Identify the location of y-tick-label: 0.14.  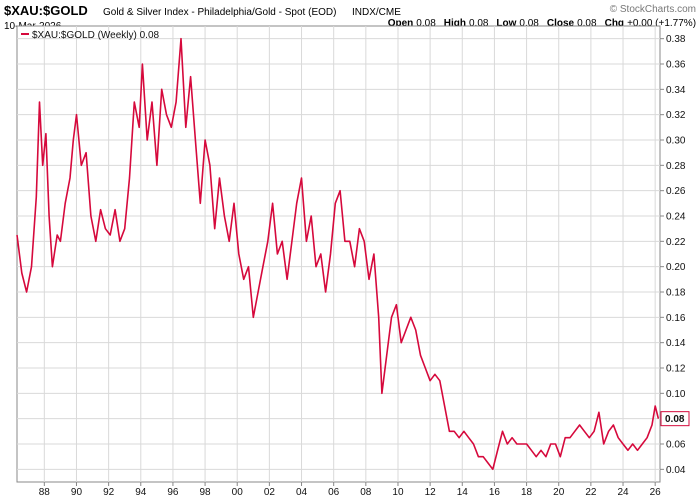
(676, 343).